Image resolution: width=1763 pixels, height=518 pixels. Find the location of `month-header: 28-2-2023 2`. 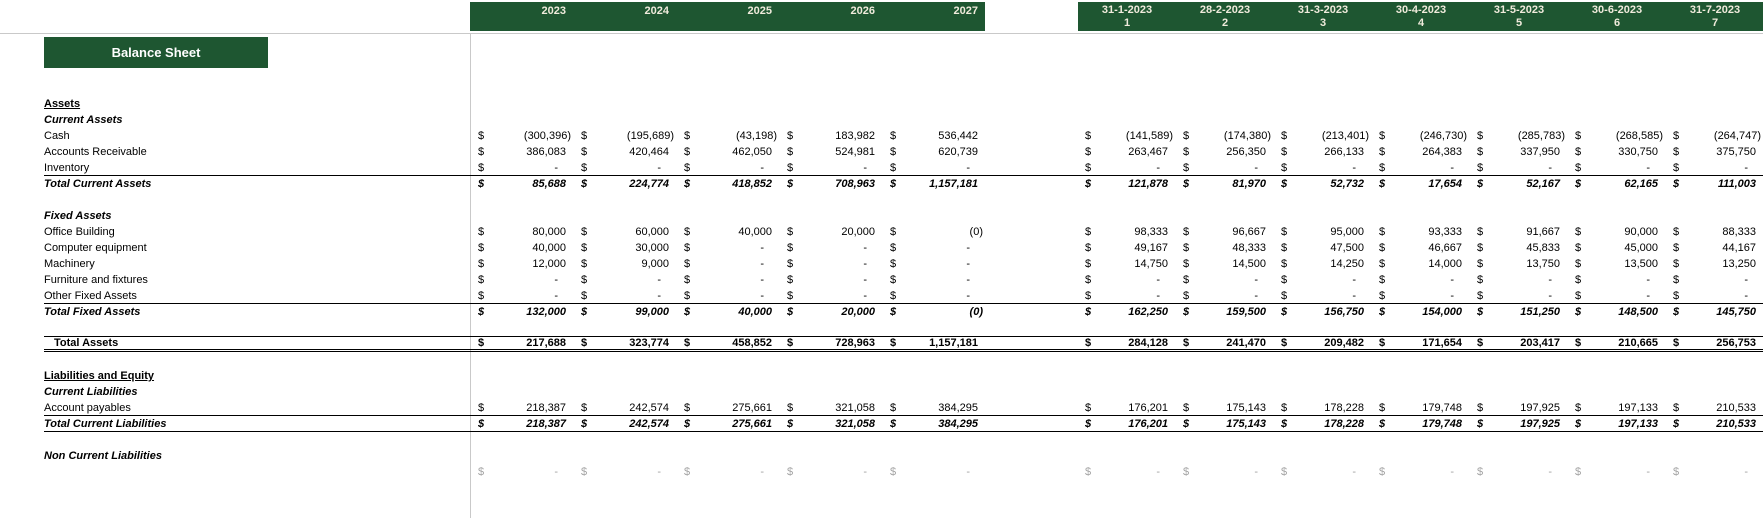

month-header: 28-2-2023 2 is located at coordinates (1225, 16).